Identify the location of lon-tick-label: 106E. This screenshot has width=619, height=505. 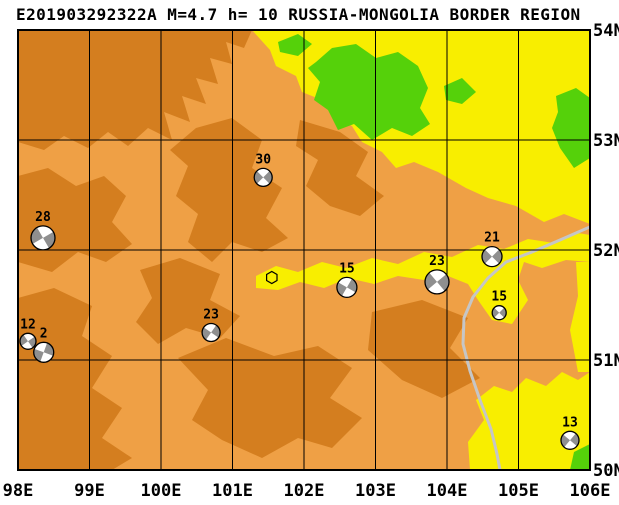
(590, 491).